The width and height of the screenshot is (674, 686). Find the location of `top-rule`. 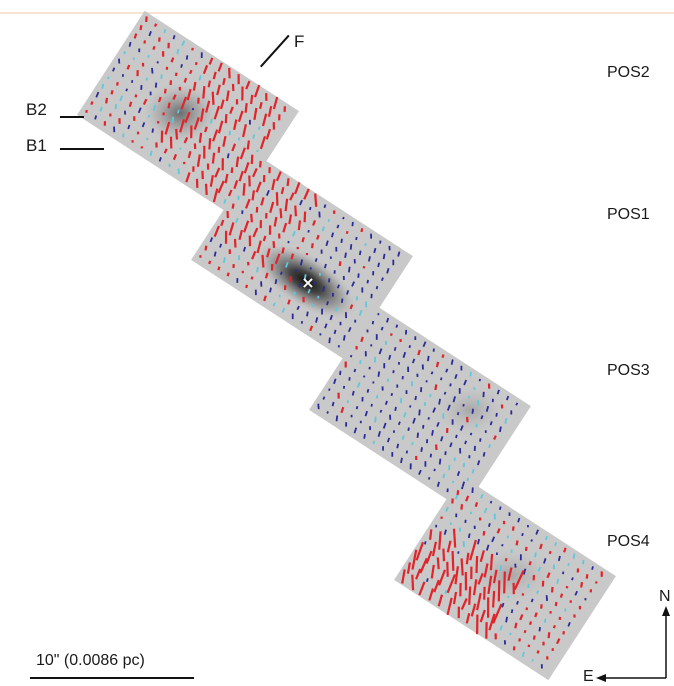

top-rule is located at coordinates (337, 13).